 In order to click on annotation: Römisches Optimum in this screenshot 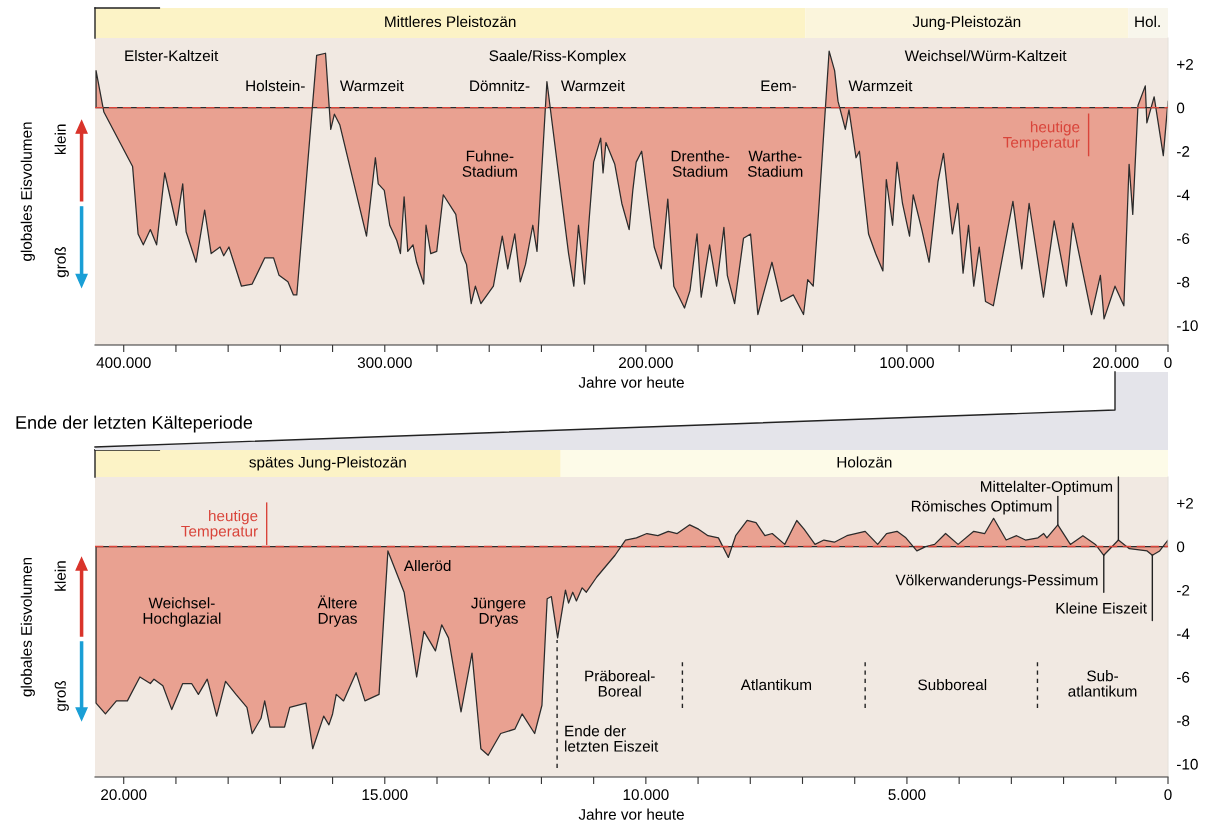, I will do `click(981, 507)`.